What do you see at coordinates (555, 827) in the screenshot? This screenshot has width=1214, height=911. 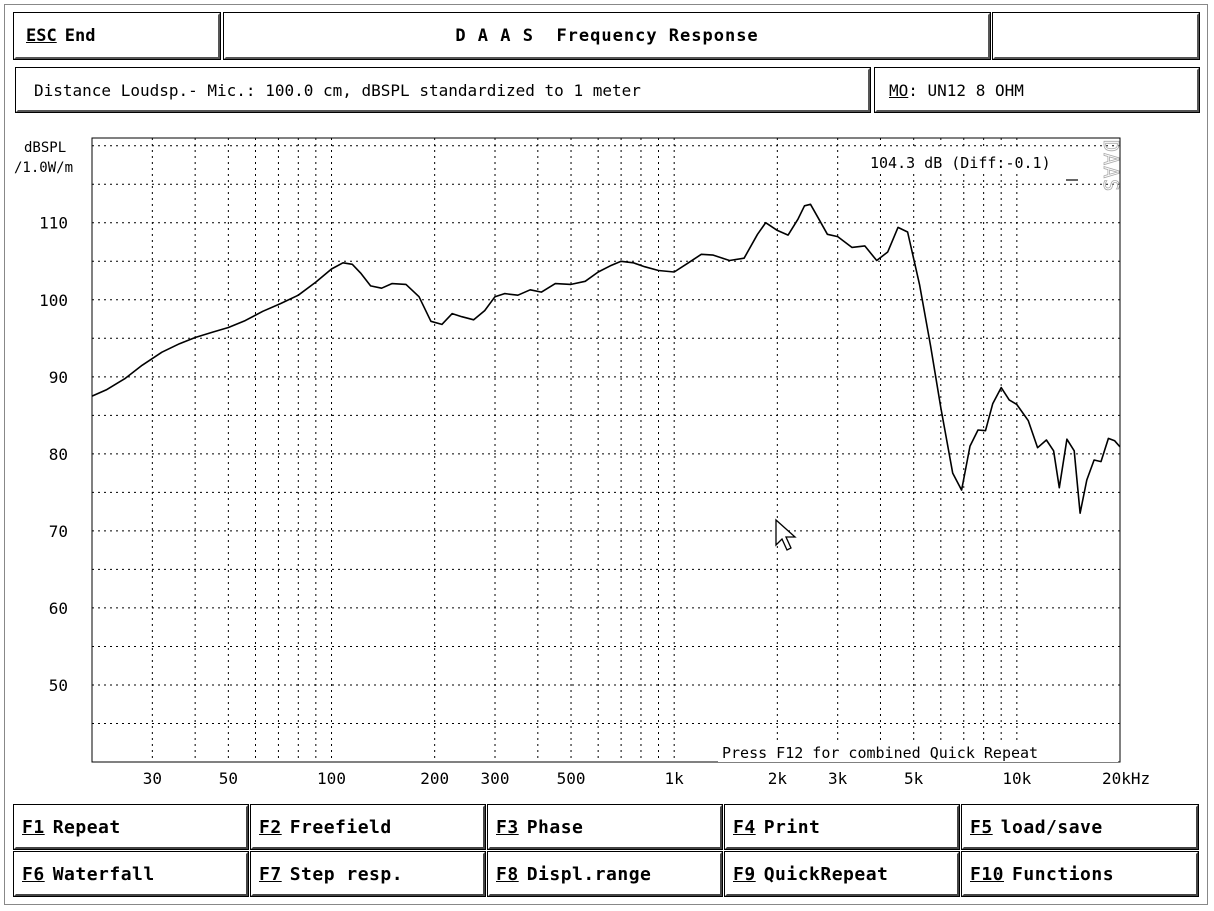 I see `function-key-label: Phase` at bounding box center [555, 827].